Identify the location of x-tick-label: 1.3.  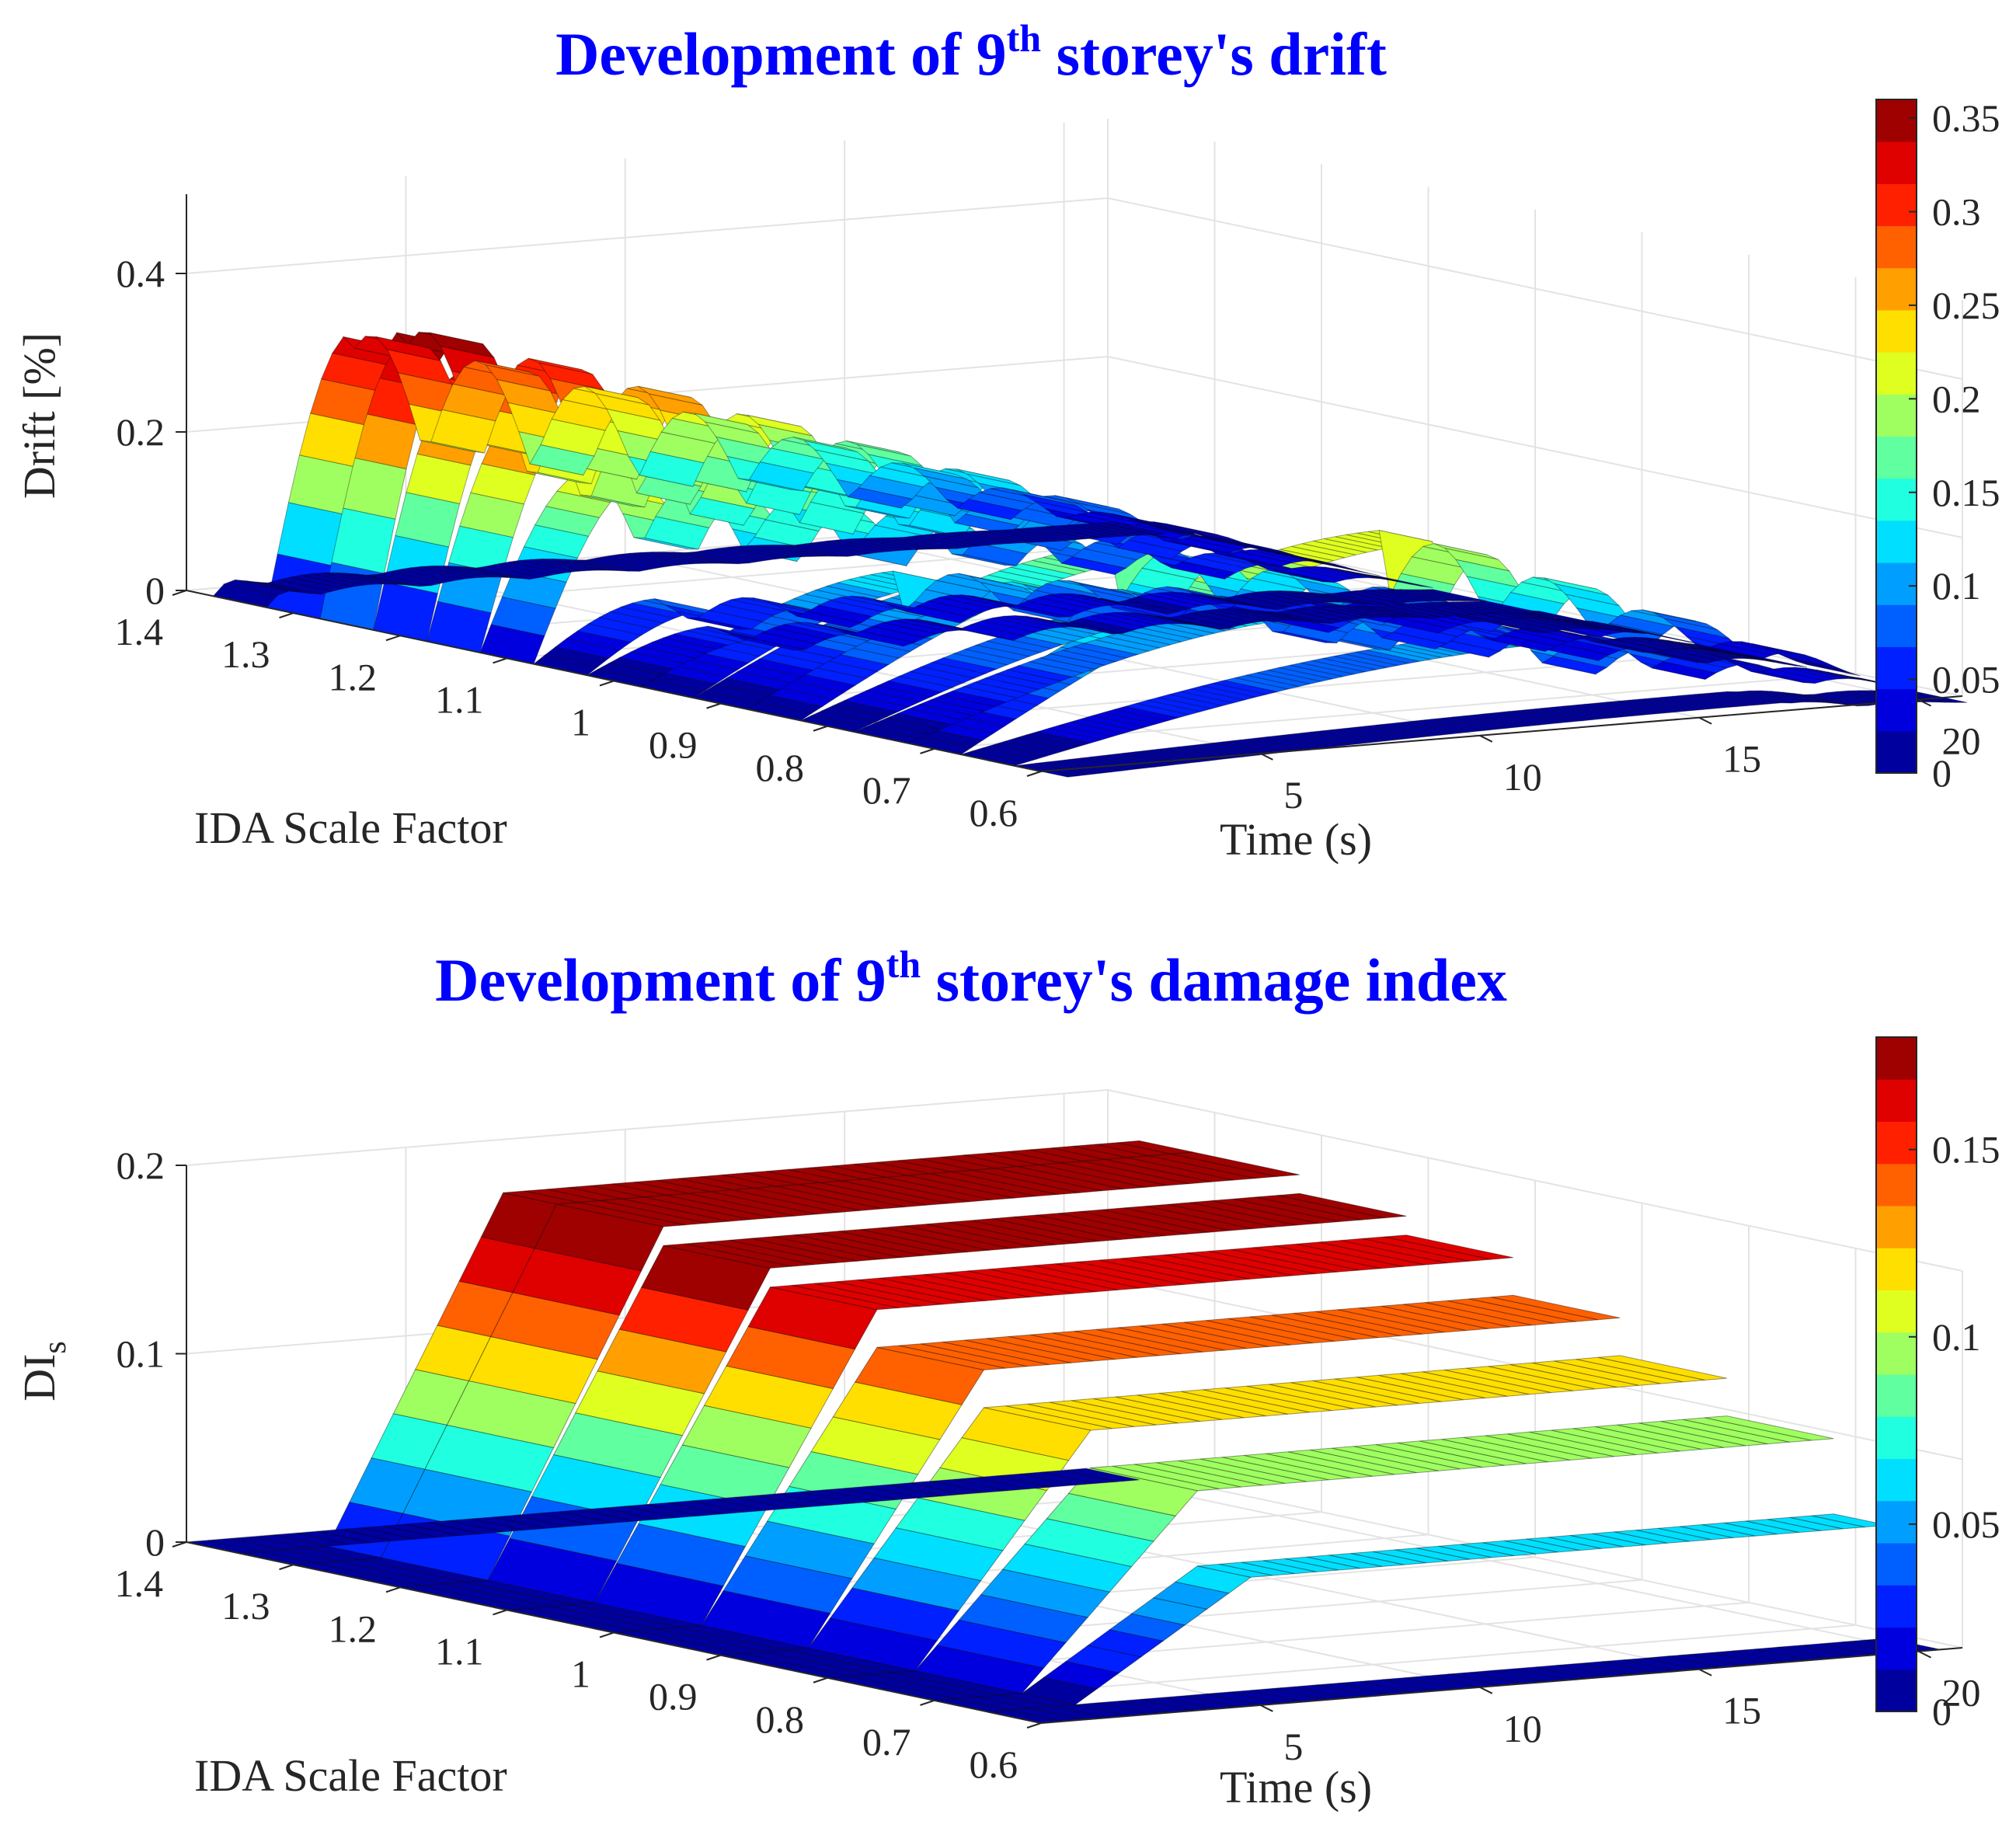
(245, 1606).